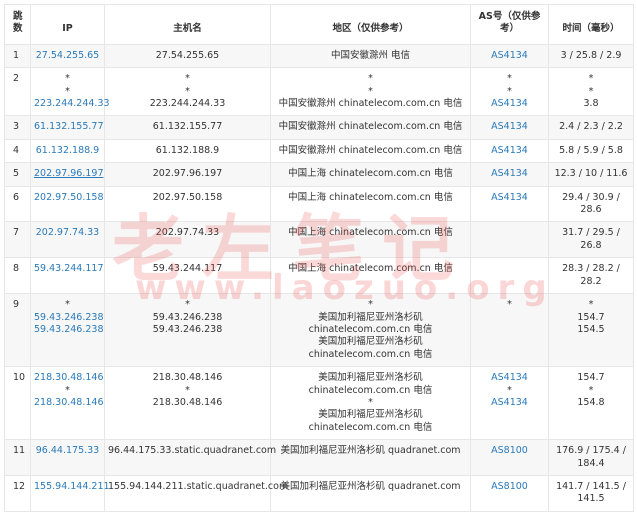  I want to click on hostname-text: 223.244.244.33, so click(187, 104).